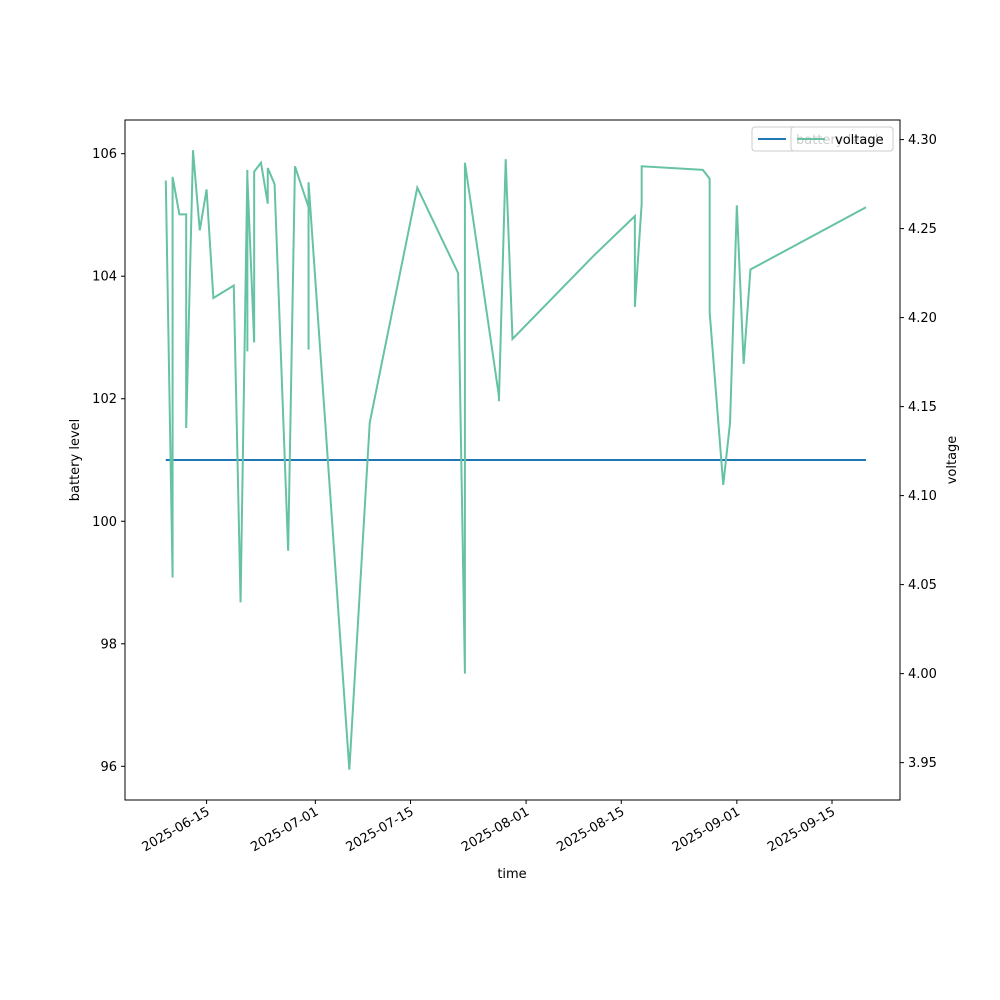  What do you see at coordinates (706, 829) in the screenshot?
I see `x-tick-label: 2025-09-01` at bounding box center [706, 829].